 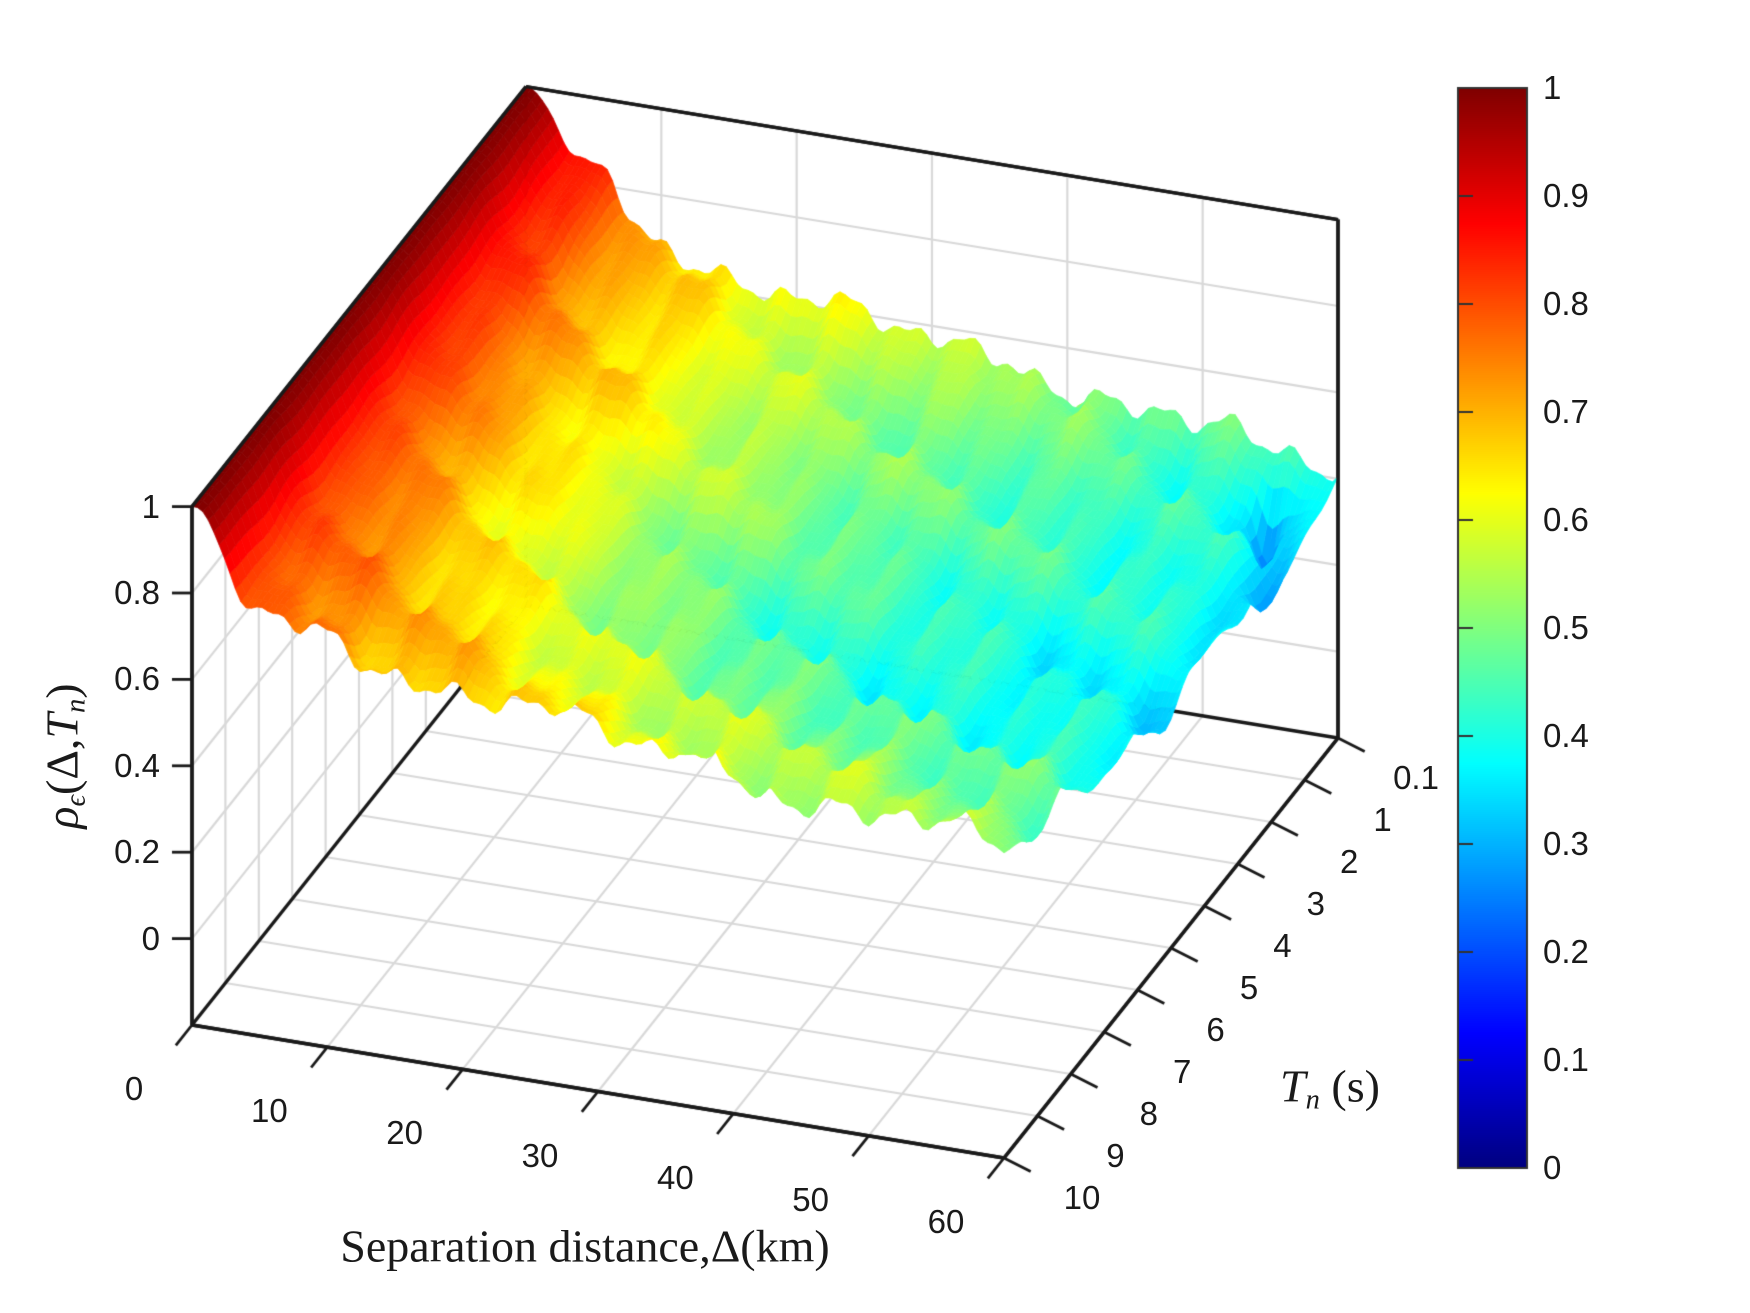 I want to click on z-title-close: ), so click(x=62, y=691).